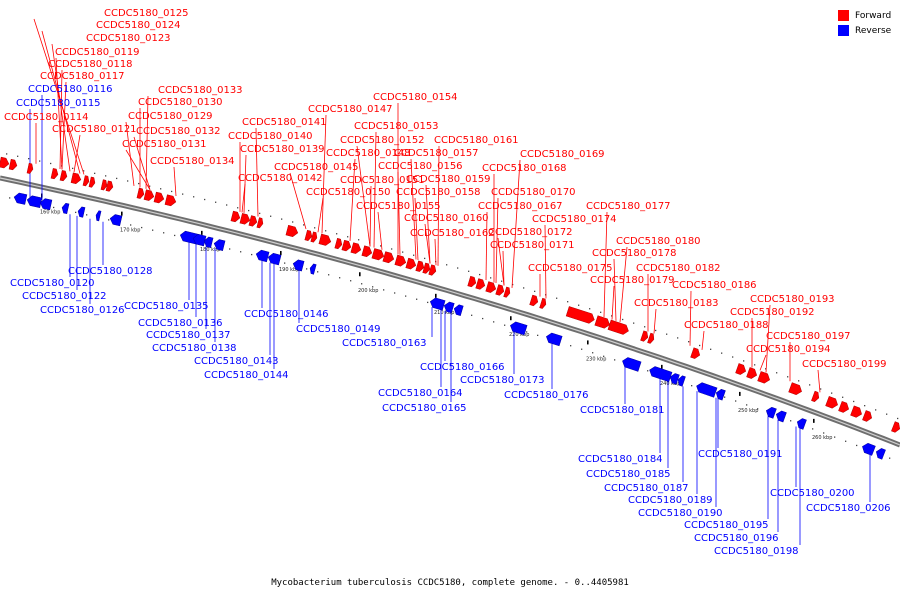 The width and height of the screenshot is (900, 600). I want to click on reverse-gene-label: CCDC5180_0115, so click(58, 103).